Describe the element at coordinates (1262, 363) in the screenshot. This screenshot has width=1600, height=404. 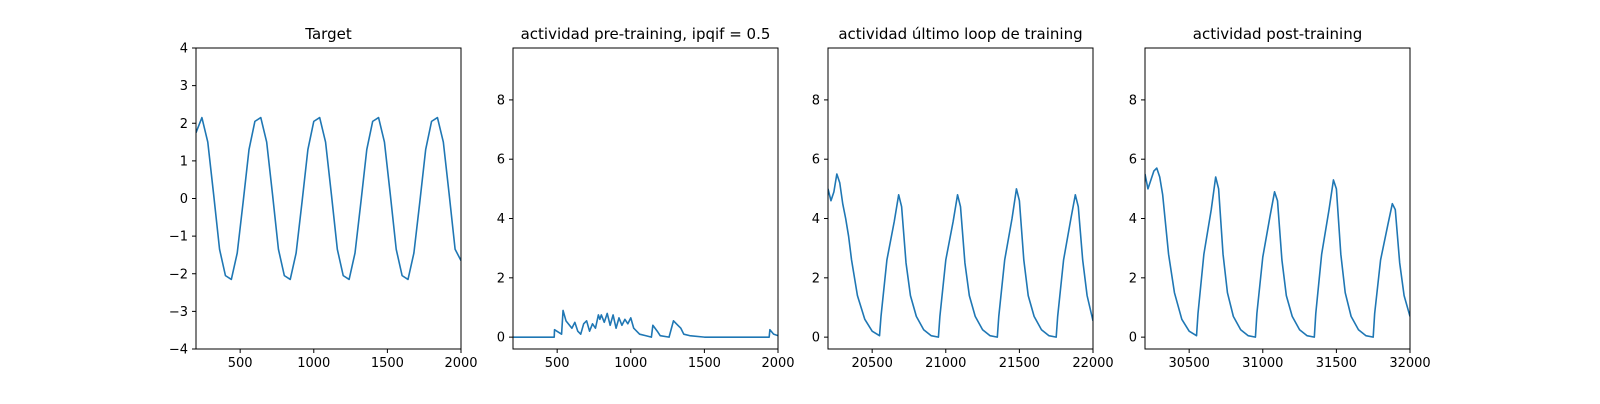
I see `x-tick-label: 31000` at that location.